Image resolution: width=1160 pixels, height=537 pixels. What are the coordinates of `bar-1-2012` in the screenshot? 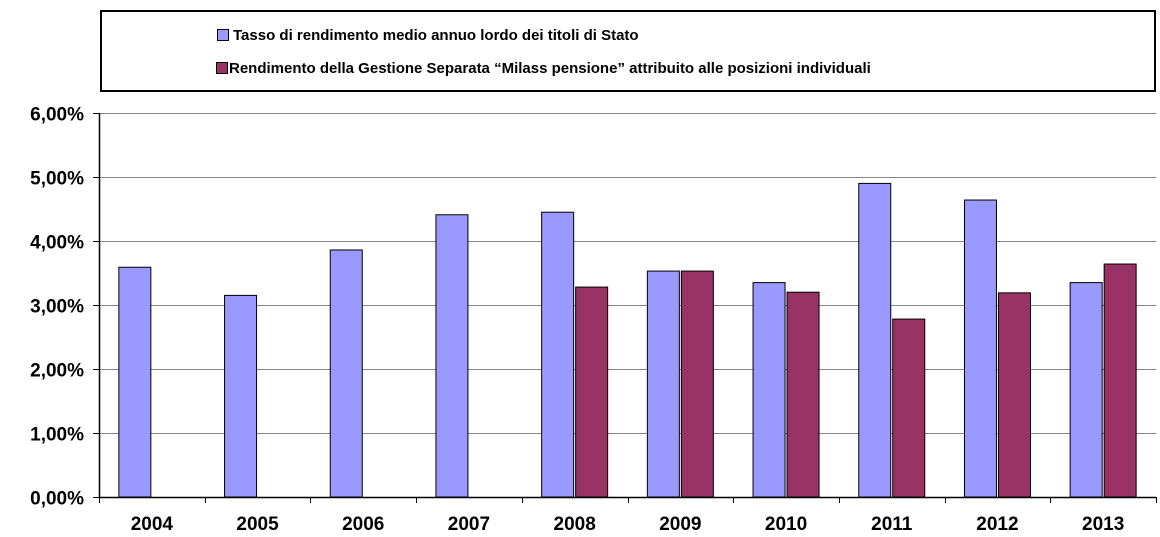 It's located at (980, 348).